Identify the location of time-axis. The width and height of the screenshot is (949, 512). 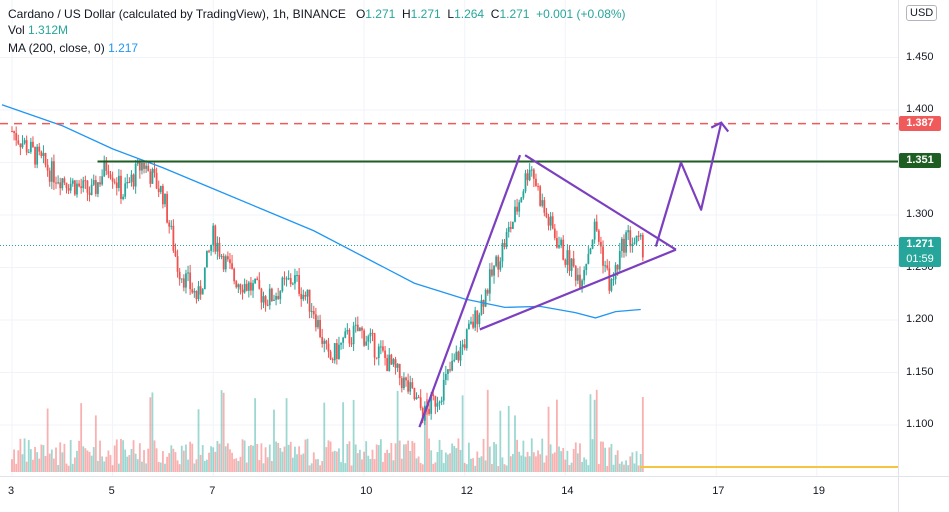
(449, 494).